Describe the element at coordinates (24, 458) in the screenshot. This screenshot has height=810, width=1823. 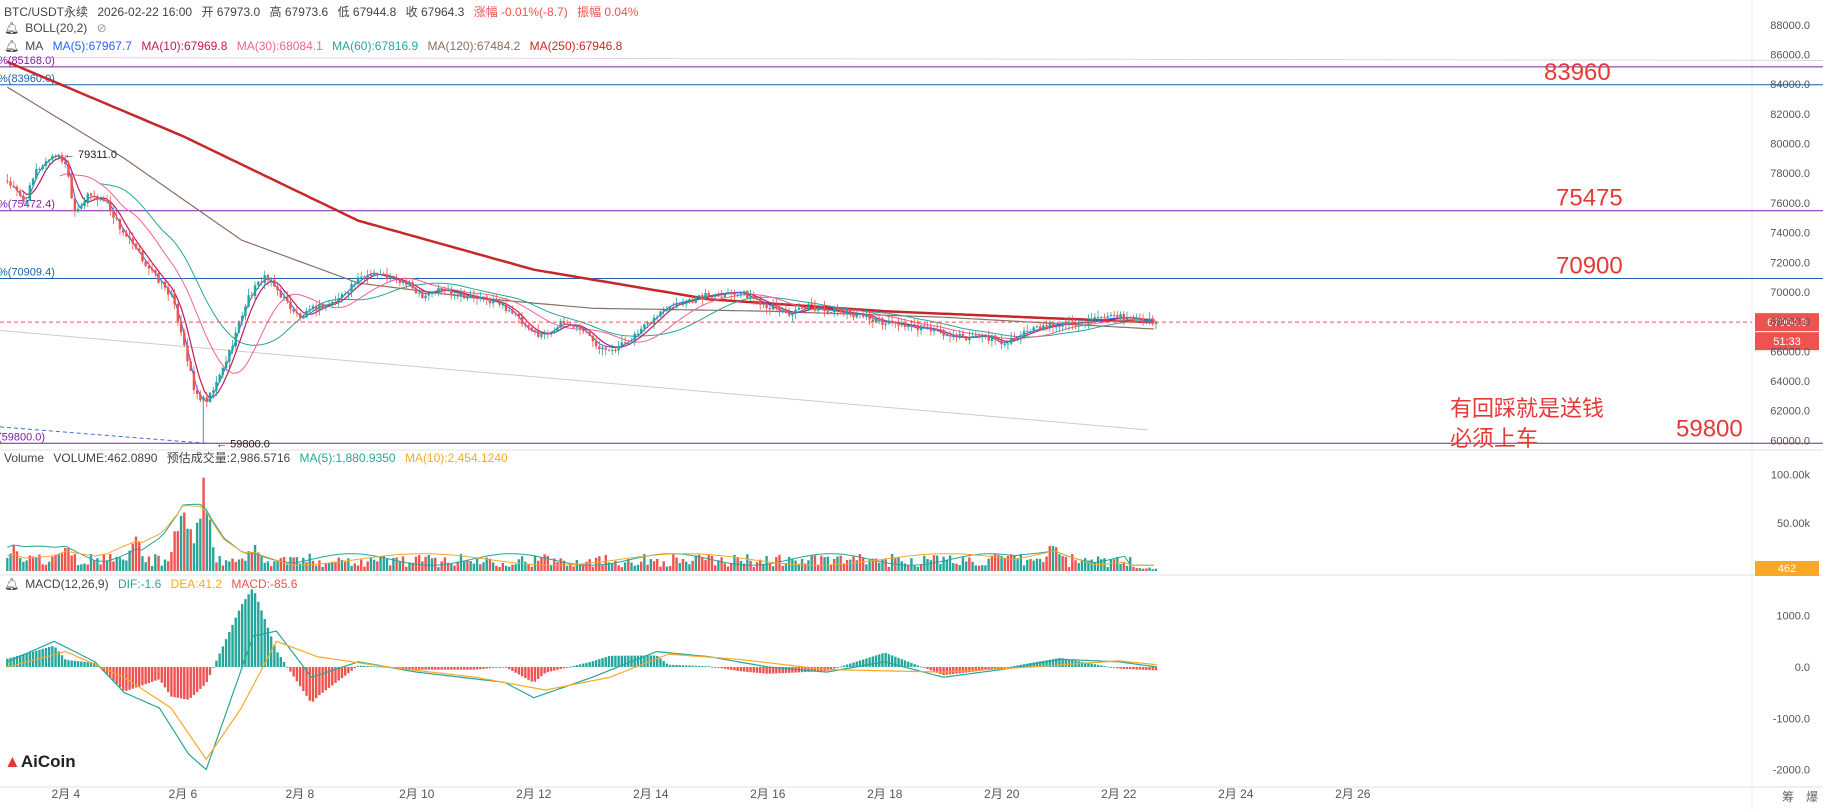
I see `volume-label: Volume` at that location.